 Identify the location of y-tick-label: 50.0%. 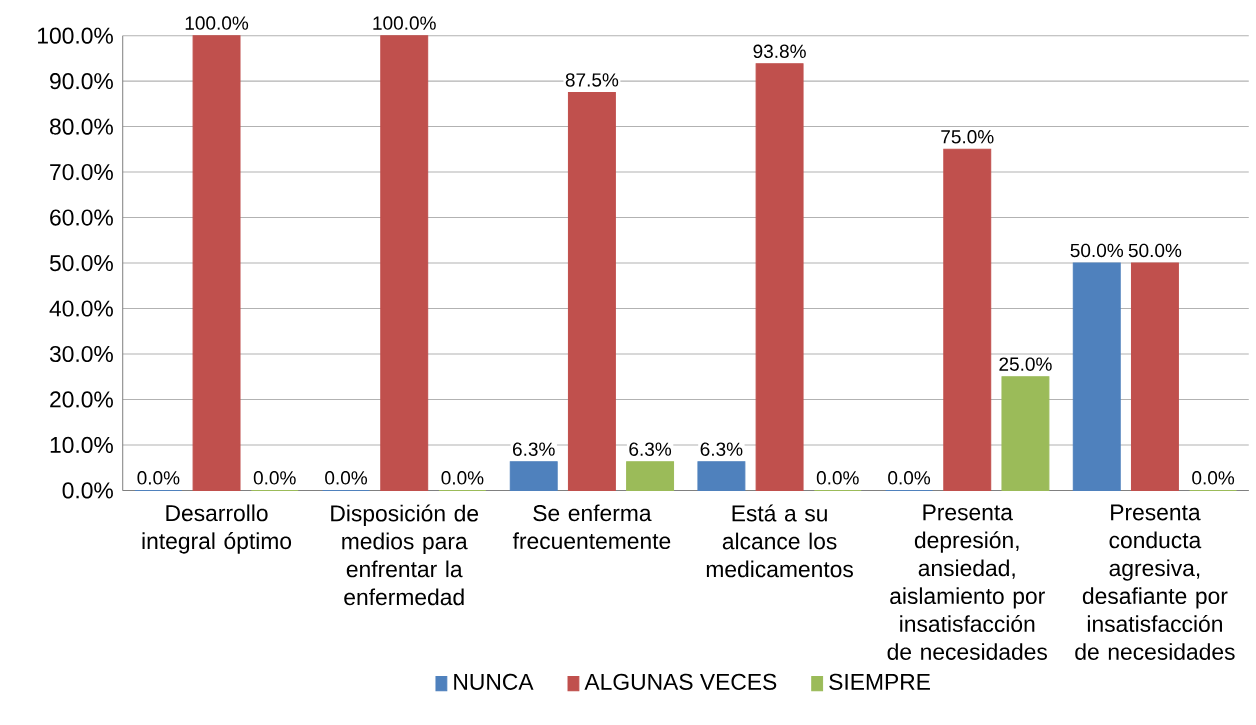
(81, 263).